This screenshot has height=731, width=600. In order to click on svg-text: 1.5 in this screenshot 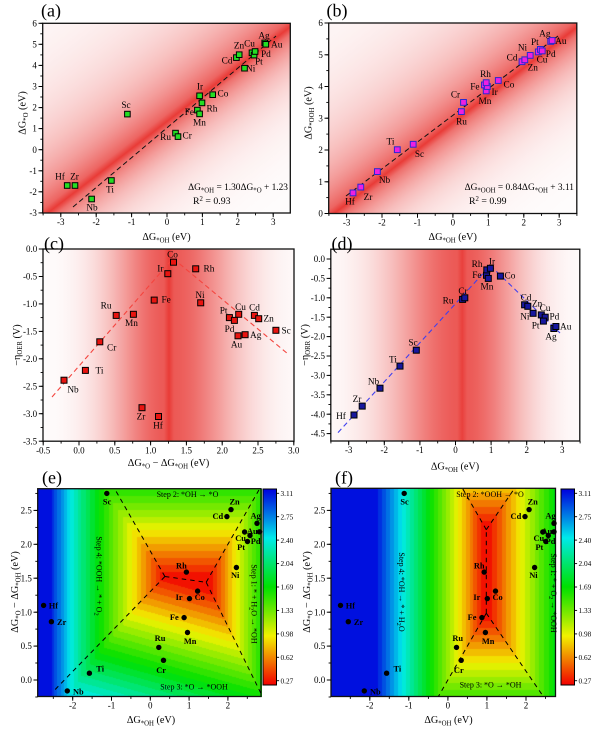, I will do `click(320, 578)`.